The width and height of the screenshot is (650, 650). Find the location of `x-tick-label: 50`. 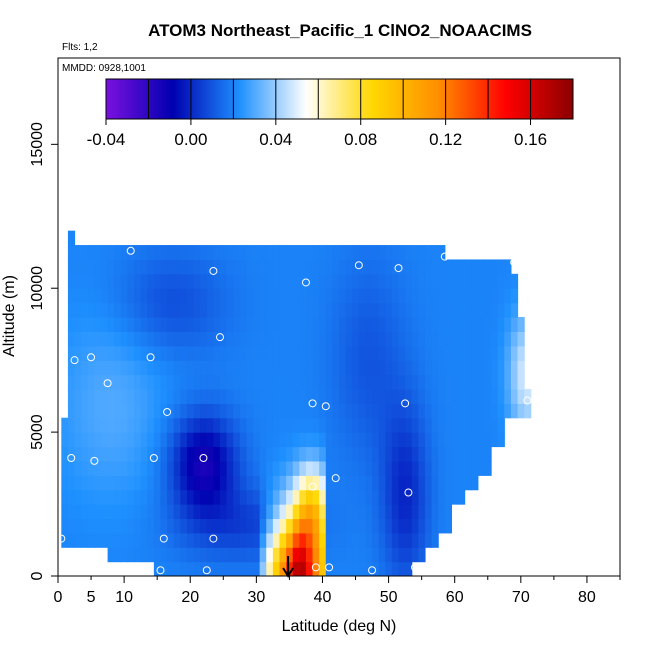

x-tick-label: 50 is located at coordinates (389, 597).